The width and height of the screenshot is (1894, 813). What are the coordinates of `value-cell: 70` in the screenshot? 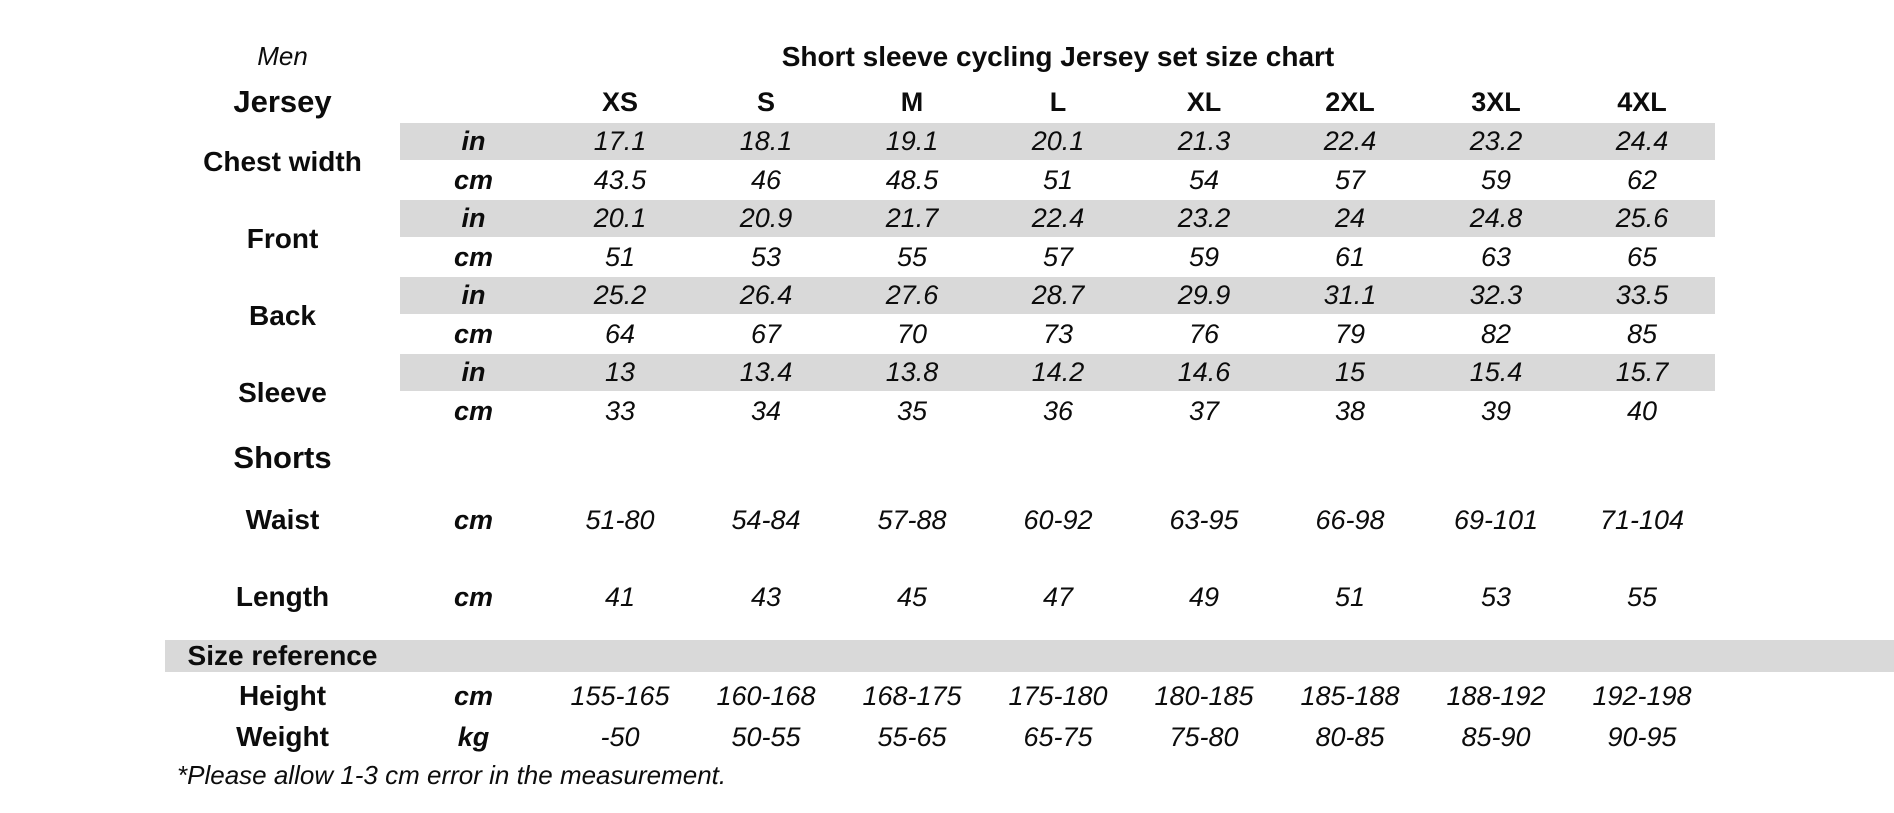 It's located at (912, 333).